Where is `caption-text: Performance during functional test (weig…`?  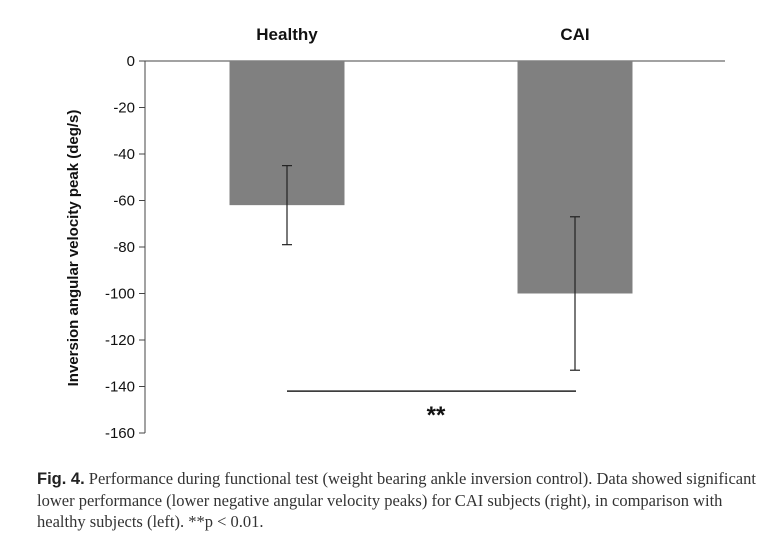
caption-text: Performance during functional test (weig… is located at coordinates (396, 500).